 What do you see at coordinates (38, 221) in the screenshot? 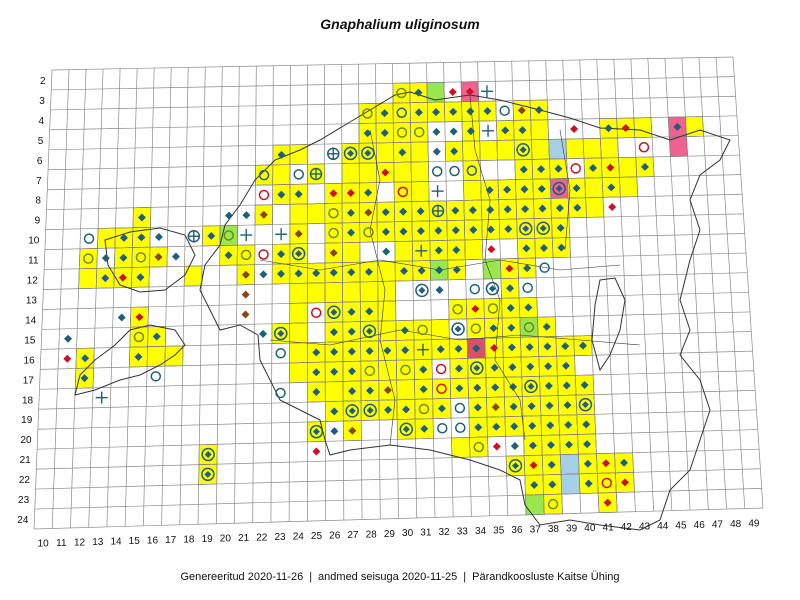
I see `y-axis-label: 9` at bounding box center [38, 221].